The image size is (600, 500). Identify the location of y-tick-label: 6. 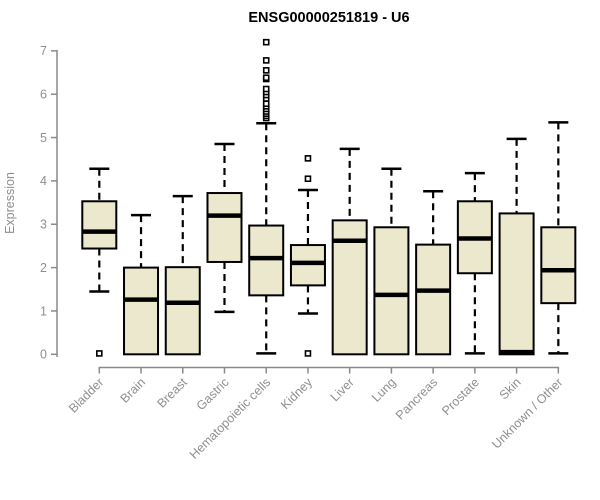
(43, 95).